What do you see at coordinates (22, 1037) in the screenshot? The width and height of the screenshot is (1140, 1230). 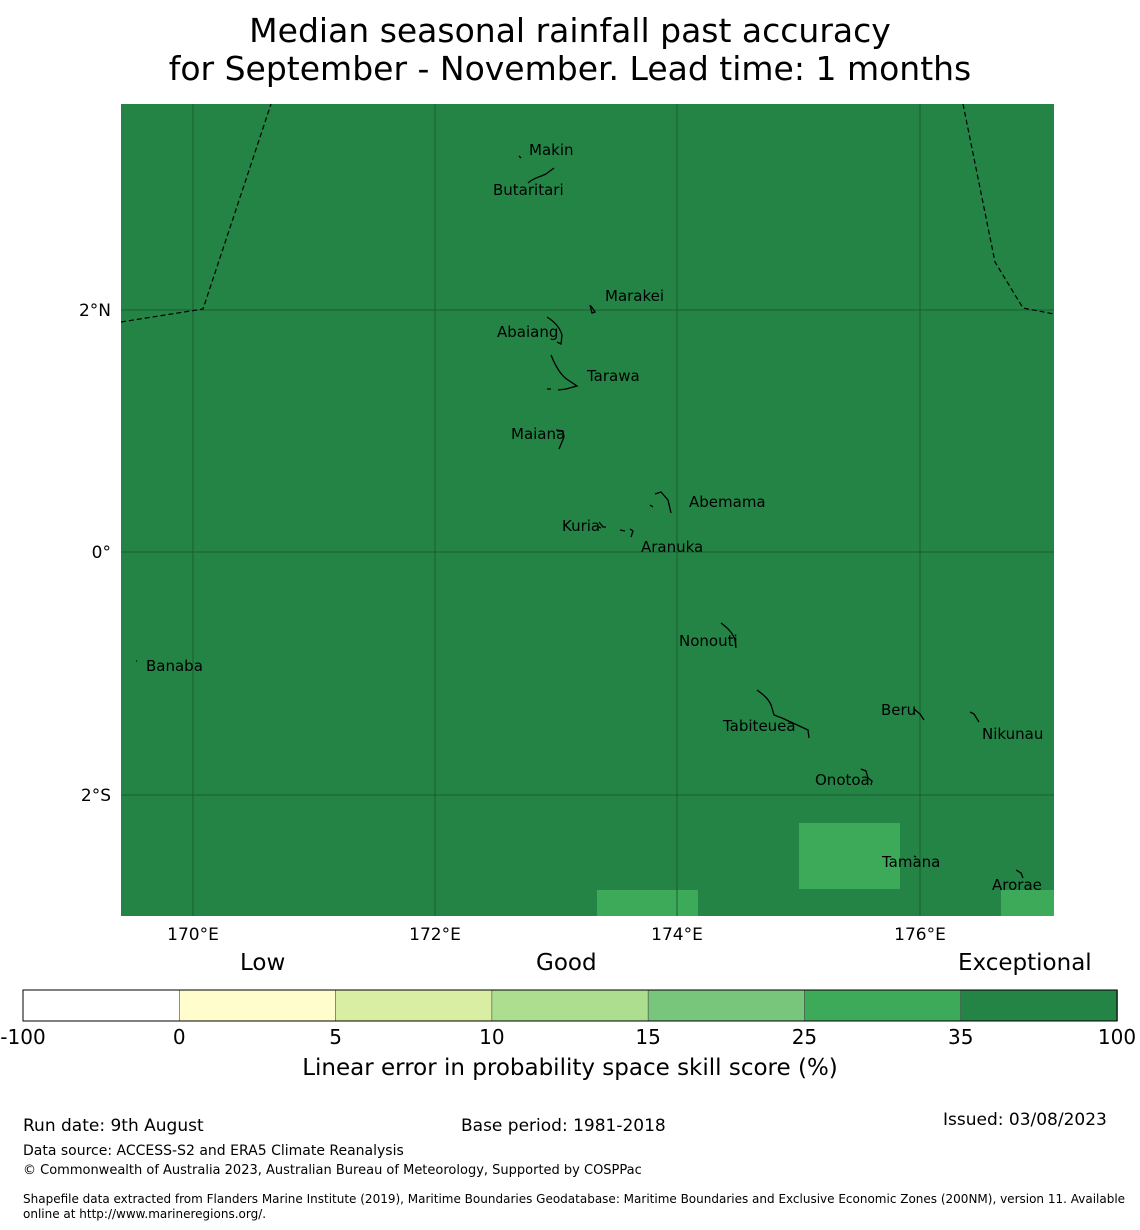 I see `colorbar-tick-label: -100` at bounding box center [22, 1037].